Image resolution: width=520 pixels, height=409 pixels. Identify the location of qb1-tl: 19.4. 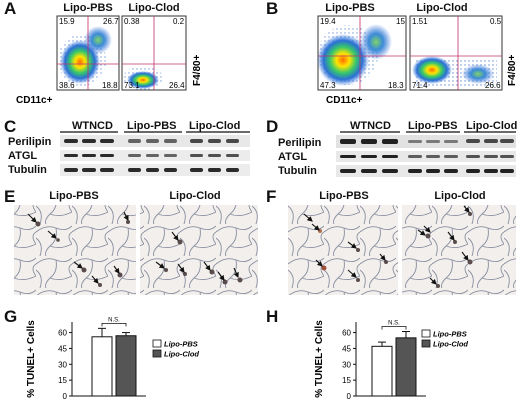
(328, 21).